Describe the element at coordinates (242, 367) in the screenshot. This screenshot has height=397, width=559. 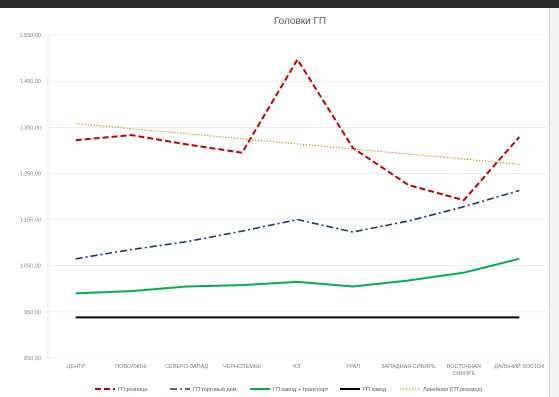
I see `x-tick-label: ЧЕРНОЗЕМЬЕ` at that location.